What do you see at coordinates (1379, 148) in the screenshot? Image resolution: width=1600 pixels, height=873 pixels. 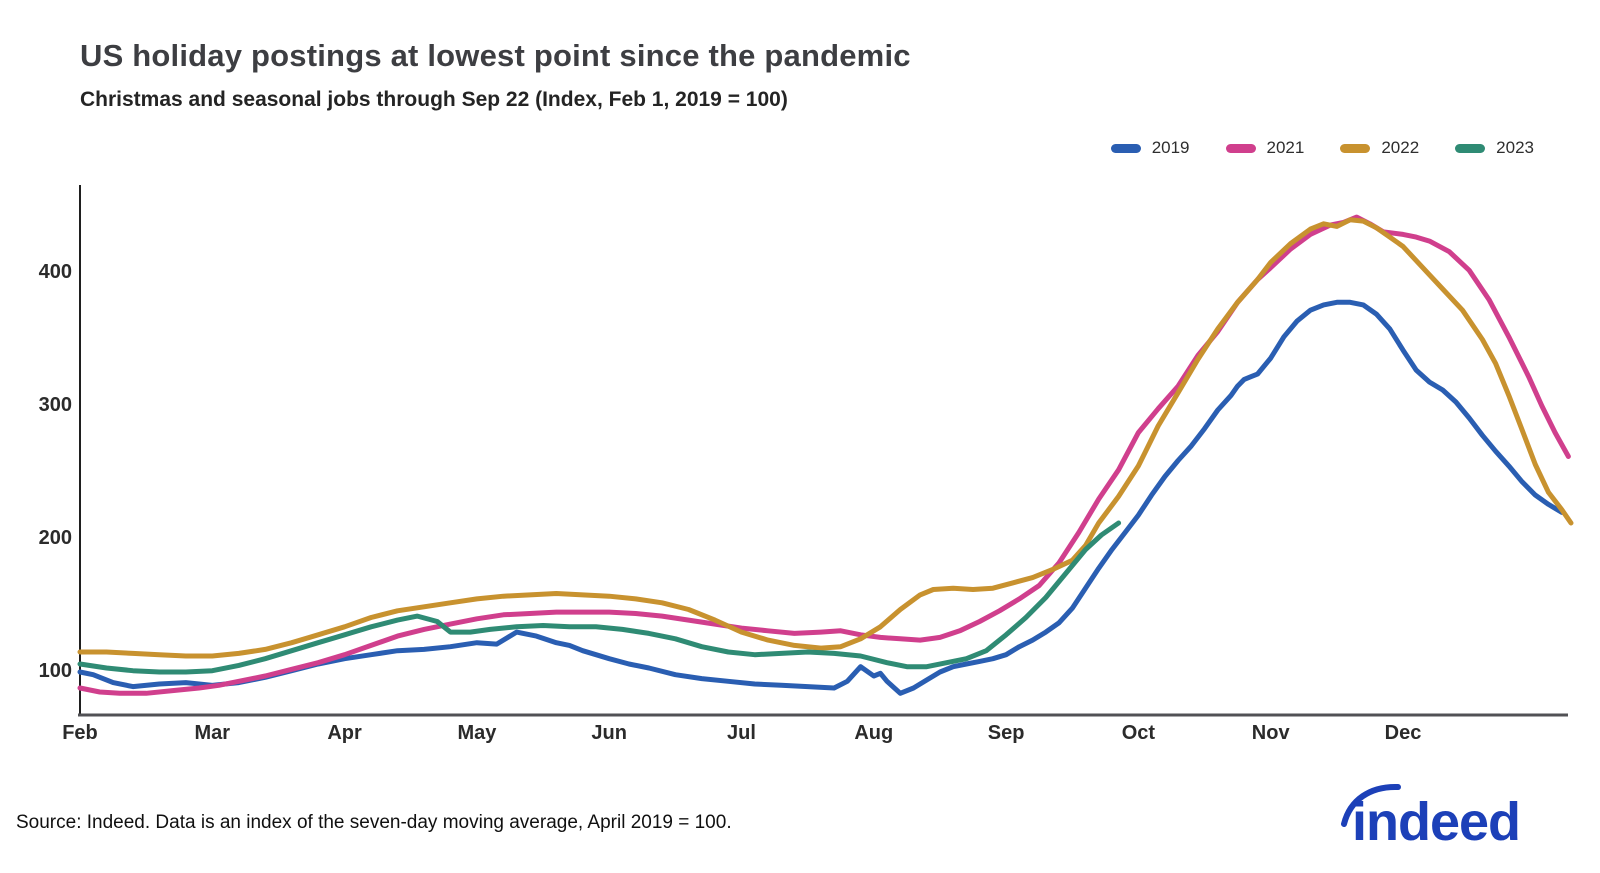 I see `legend-item-2022: 2022` at bounding box center [1379, 148].